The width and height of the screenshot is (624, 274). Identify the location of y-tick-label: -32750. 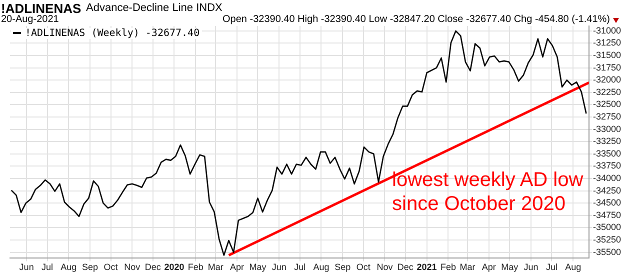
(607, 116).